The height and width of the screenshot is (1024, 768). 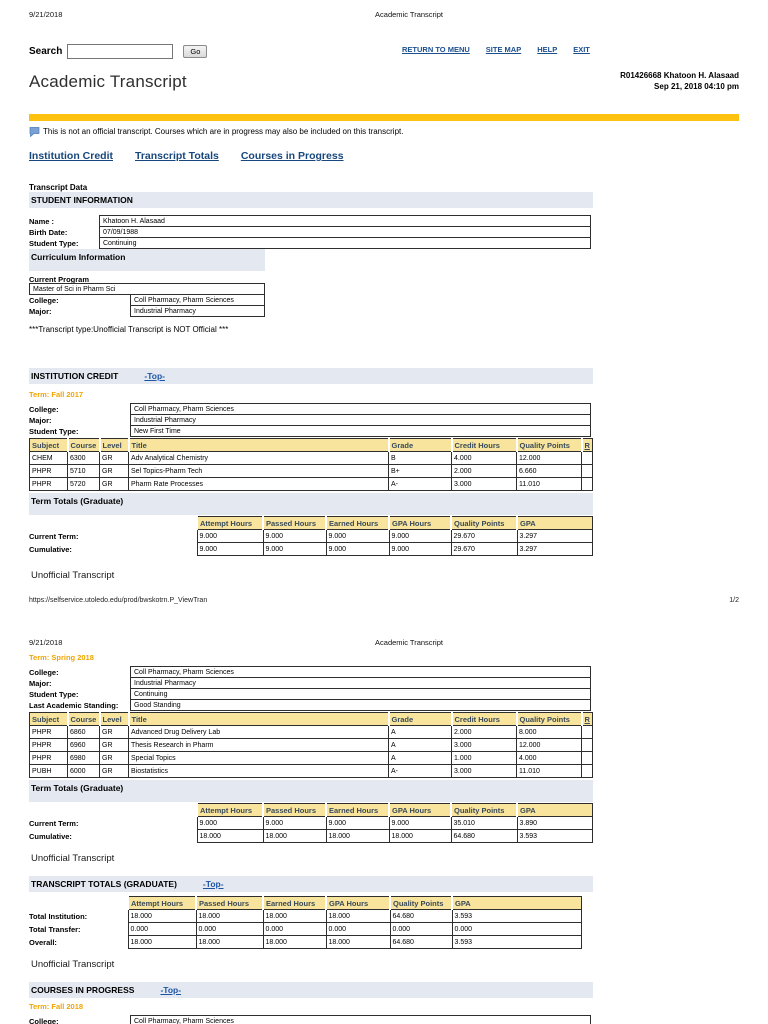 What do you see at coordinates (83, 771) in the screenshot?
I see `course-cell: 6000` at bounding box center [83, 771].